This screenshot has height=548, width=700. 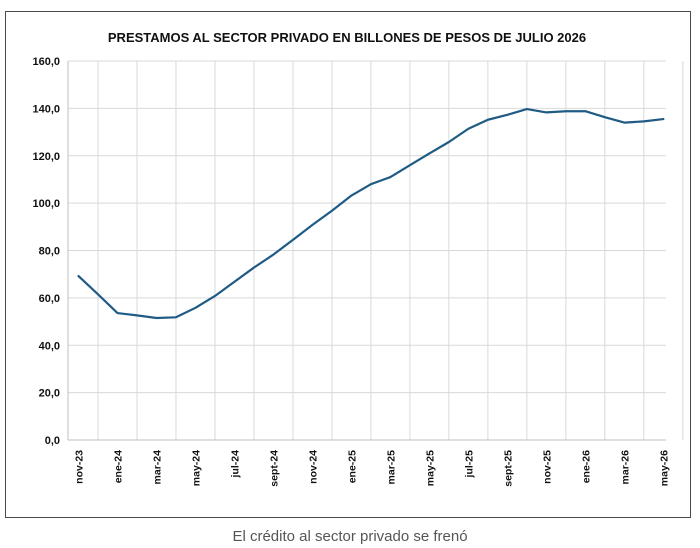 I want to click on x-tick-label: jul-24, so click(x=235, y=464).